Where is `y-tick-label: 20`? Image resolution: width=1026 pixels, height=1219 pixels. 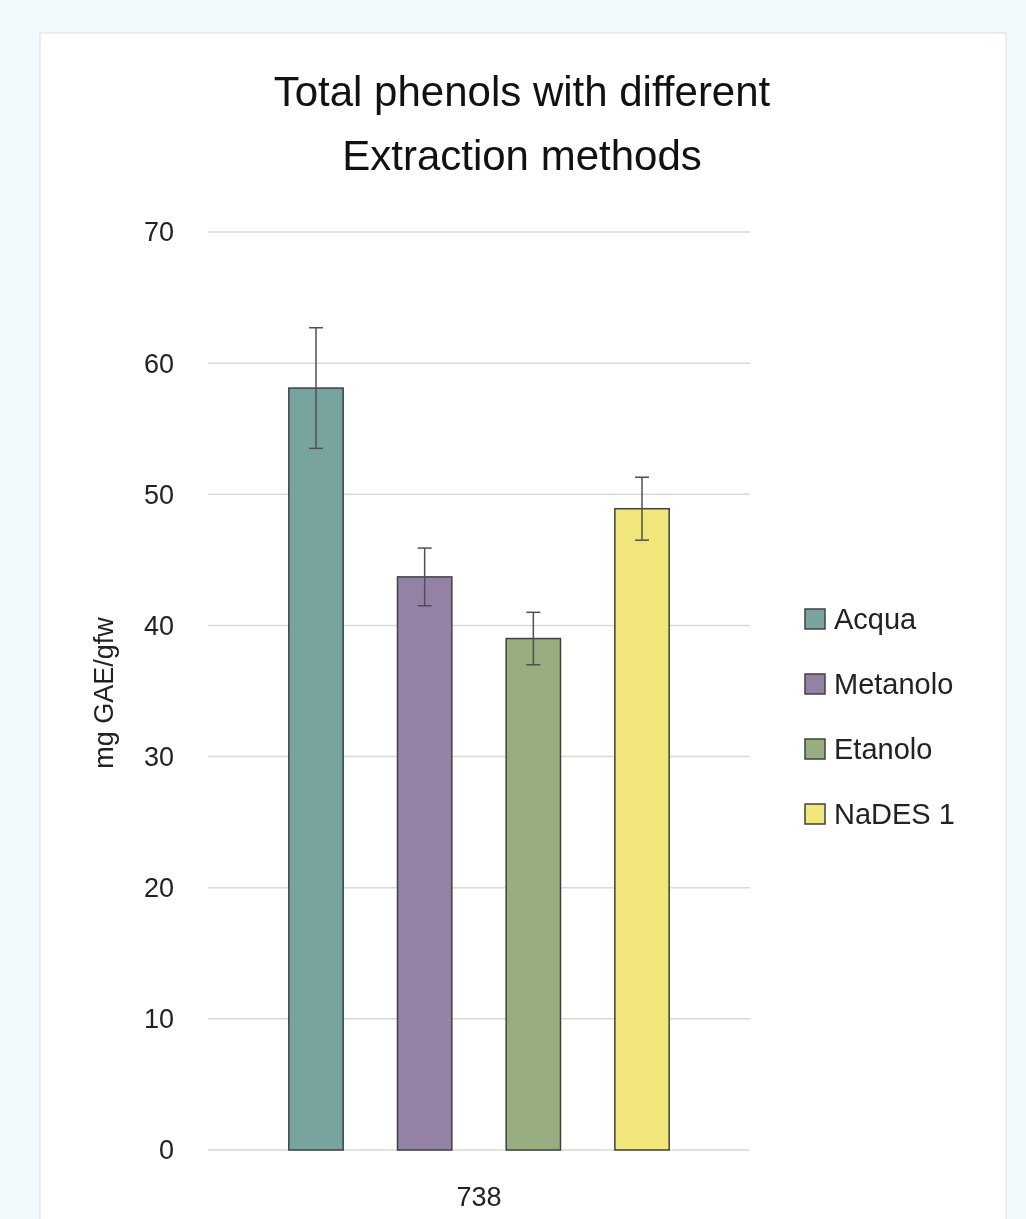
y-tick-label: 20 is located at coordinates (158, 888).